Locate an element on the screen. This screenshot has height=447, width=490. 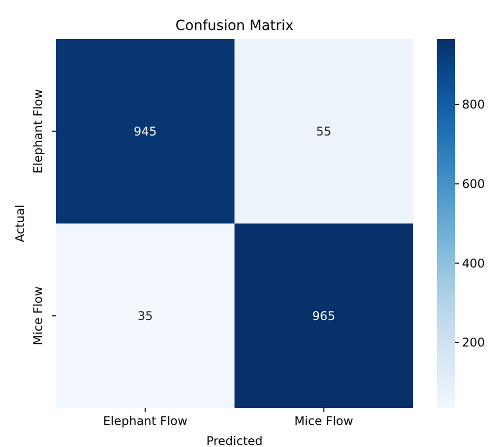
y-axis-title: Actual is located at coordinates (20, 223).